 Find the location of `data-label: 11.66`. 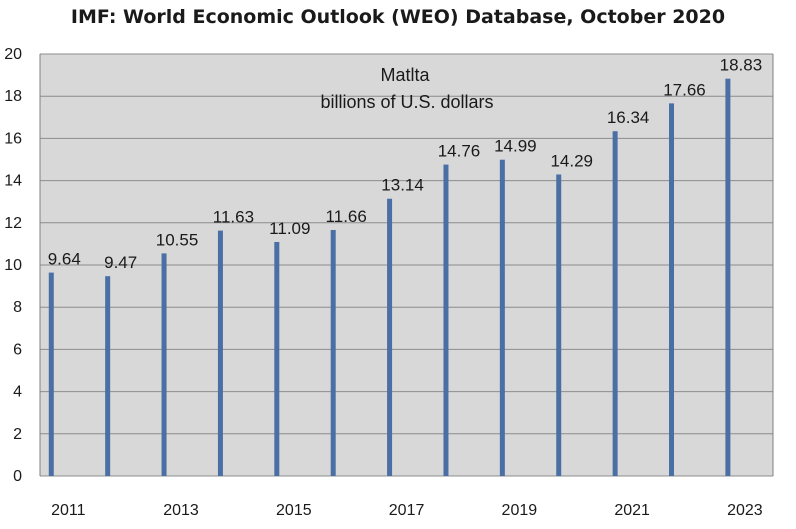

data-label: 11.66 is located at coordinates (346, 216).